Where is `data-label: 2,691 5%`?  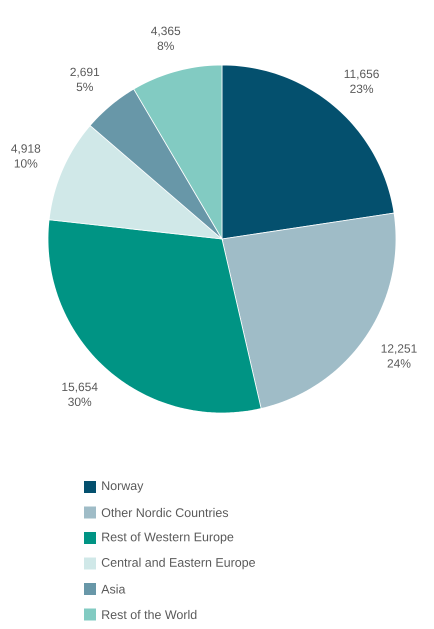 data-label: 2,691 5% is located at coordinates (85, 80).